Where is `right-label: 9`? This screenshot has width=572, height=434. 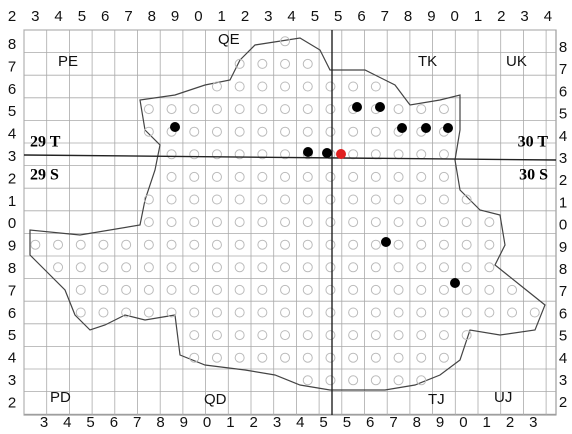 right-label: 9 is located at coordinates (563, 247).